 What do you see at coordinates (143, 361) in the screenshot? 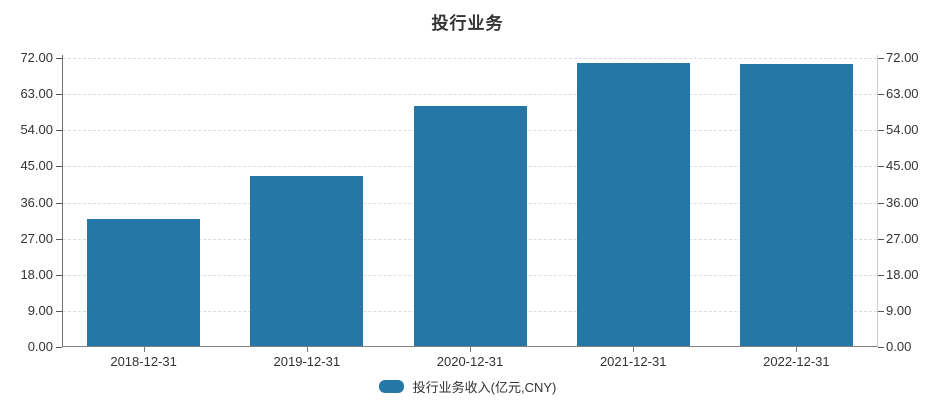
I see `x-axis-label: 2018-12-31` at bounding box center [143, 361].